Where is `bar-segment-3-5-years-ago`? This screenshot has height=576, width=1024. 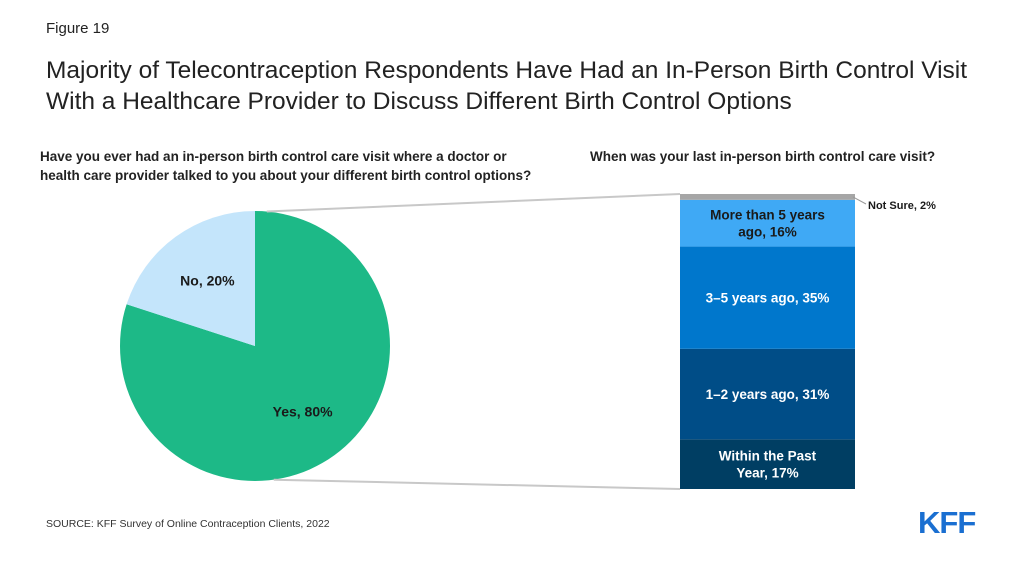
bar-segment-3-5-years-ago is located at coordinates (767, 297).